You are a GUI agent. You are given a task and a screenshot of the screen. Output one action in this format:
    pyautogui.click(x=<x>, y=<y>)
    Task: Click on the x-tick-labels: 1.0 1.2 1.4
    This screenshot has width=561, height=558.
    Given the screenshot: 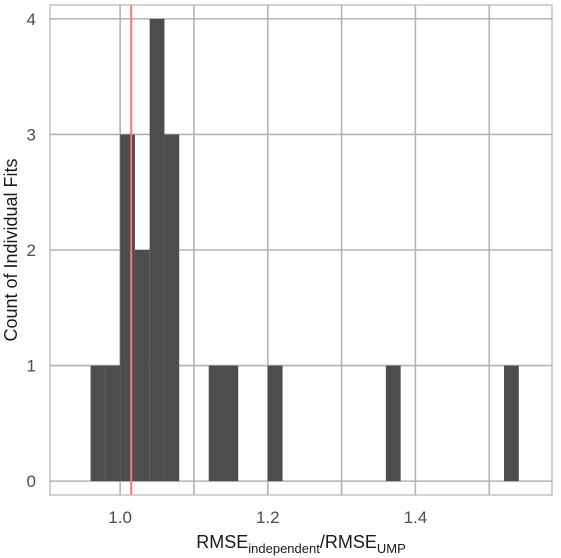 What is the action you would take?
    pyautogui.click(x=267, y=517)
    